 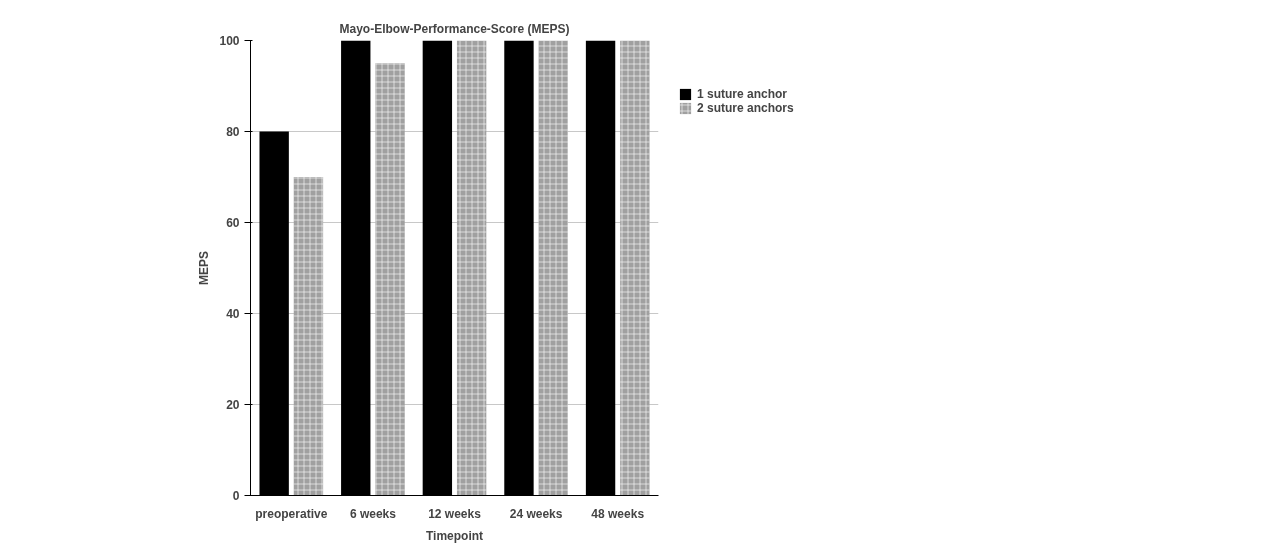 I want to click on y-tick-label: 0, so click(x=236, y=496).